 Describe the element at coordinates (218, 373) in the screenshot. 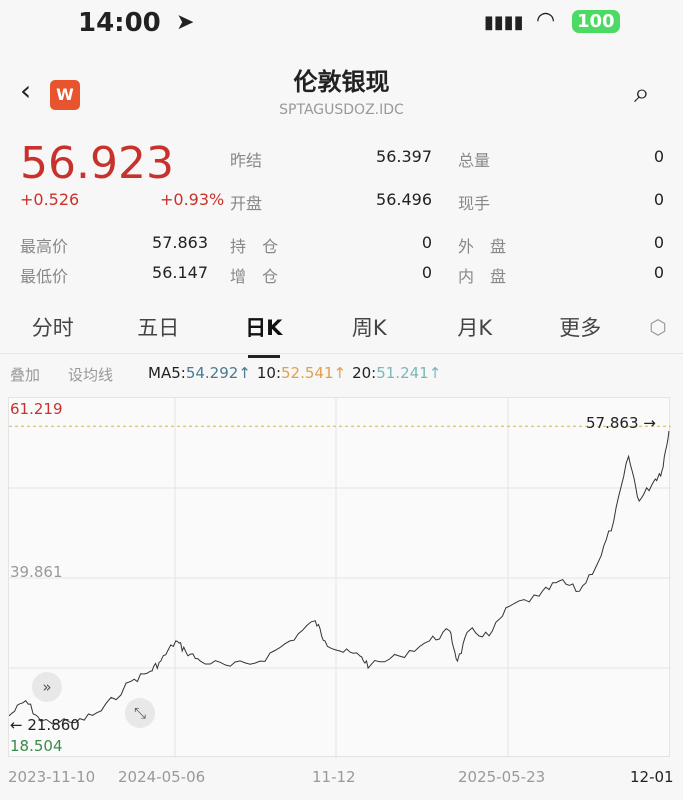

I see `ma5-value: 54.292↑` at that location.